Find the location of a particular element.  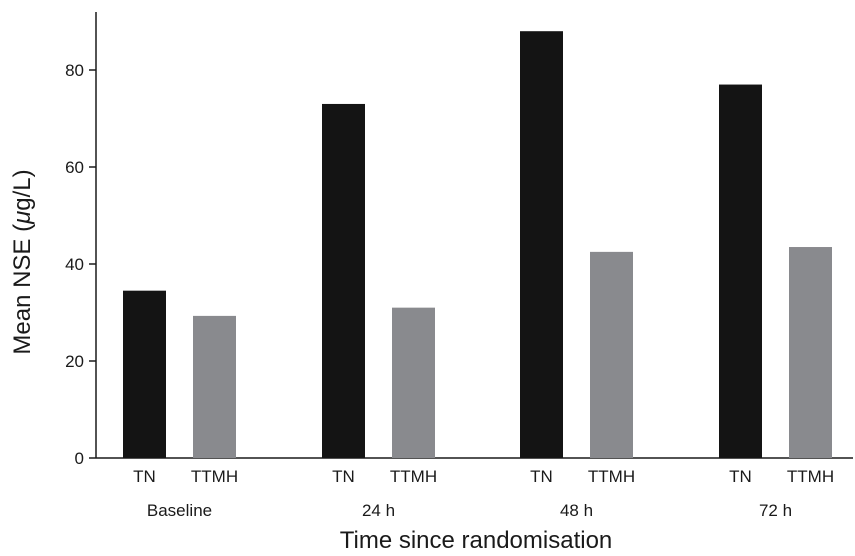

group-label: 48 h is located at coordinates (576, 510).